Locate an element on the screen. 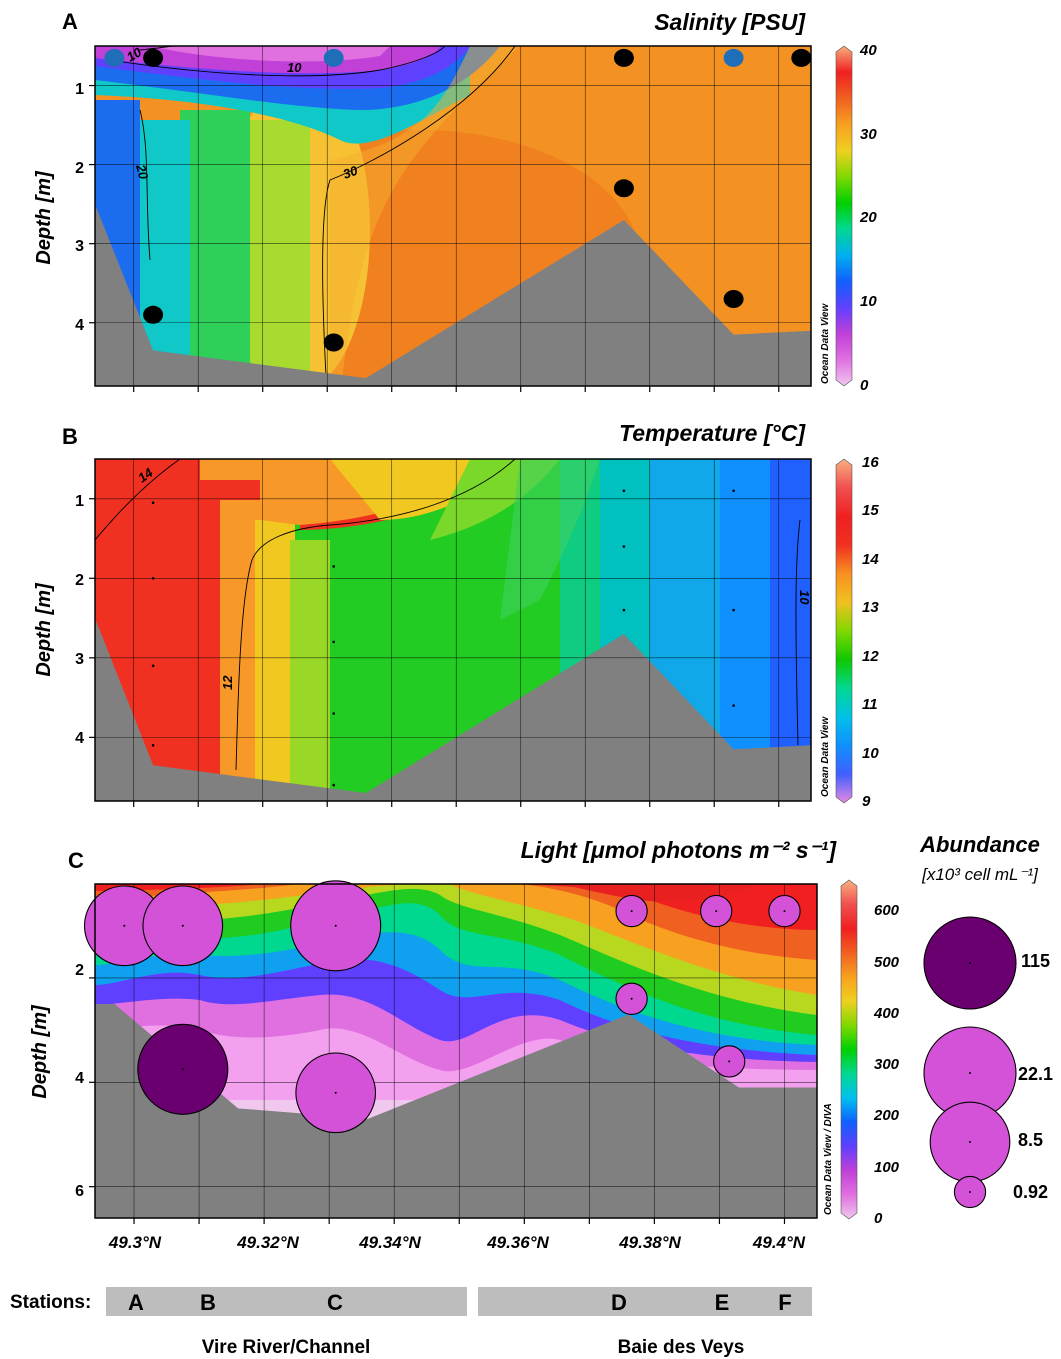  panel-b-ylabel: Depth [m] is located at coordinates (44, 629).